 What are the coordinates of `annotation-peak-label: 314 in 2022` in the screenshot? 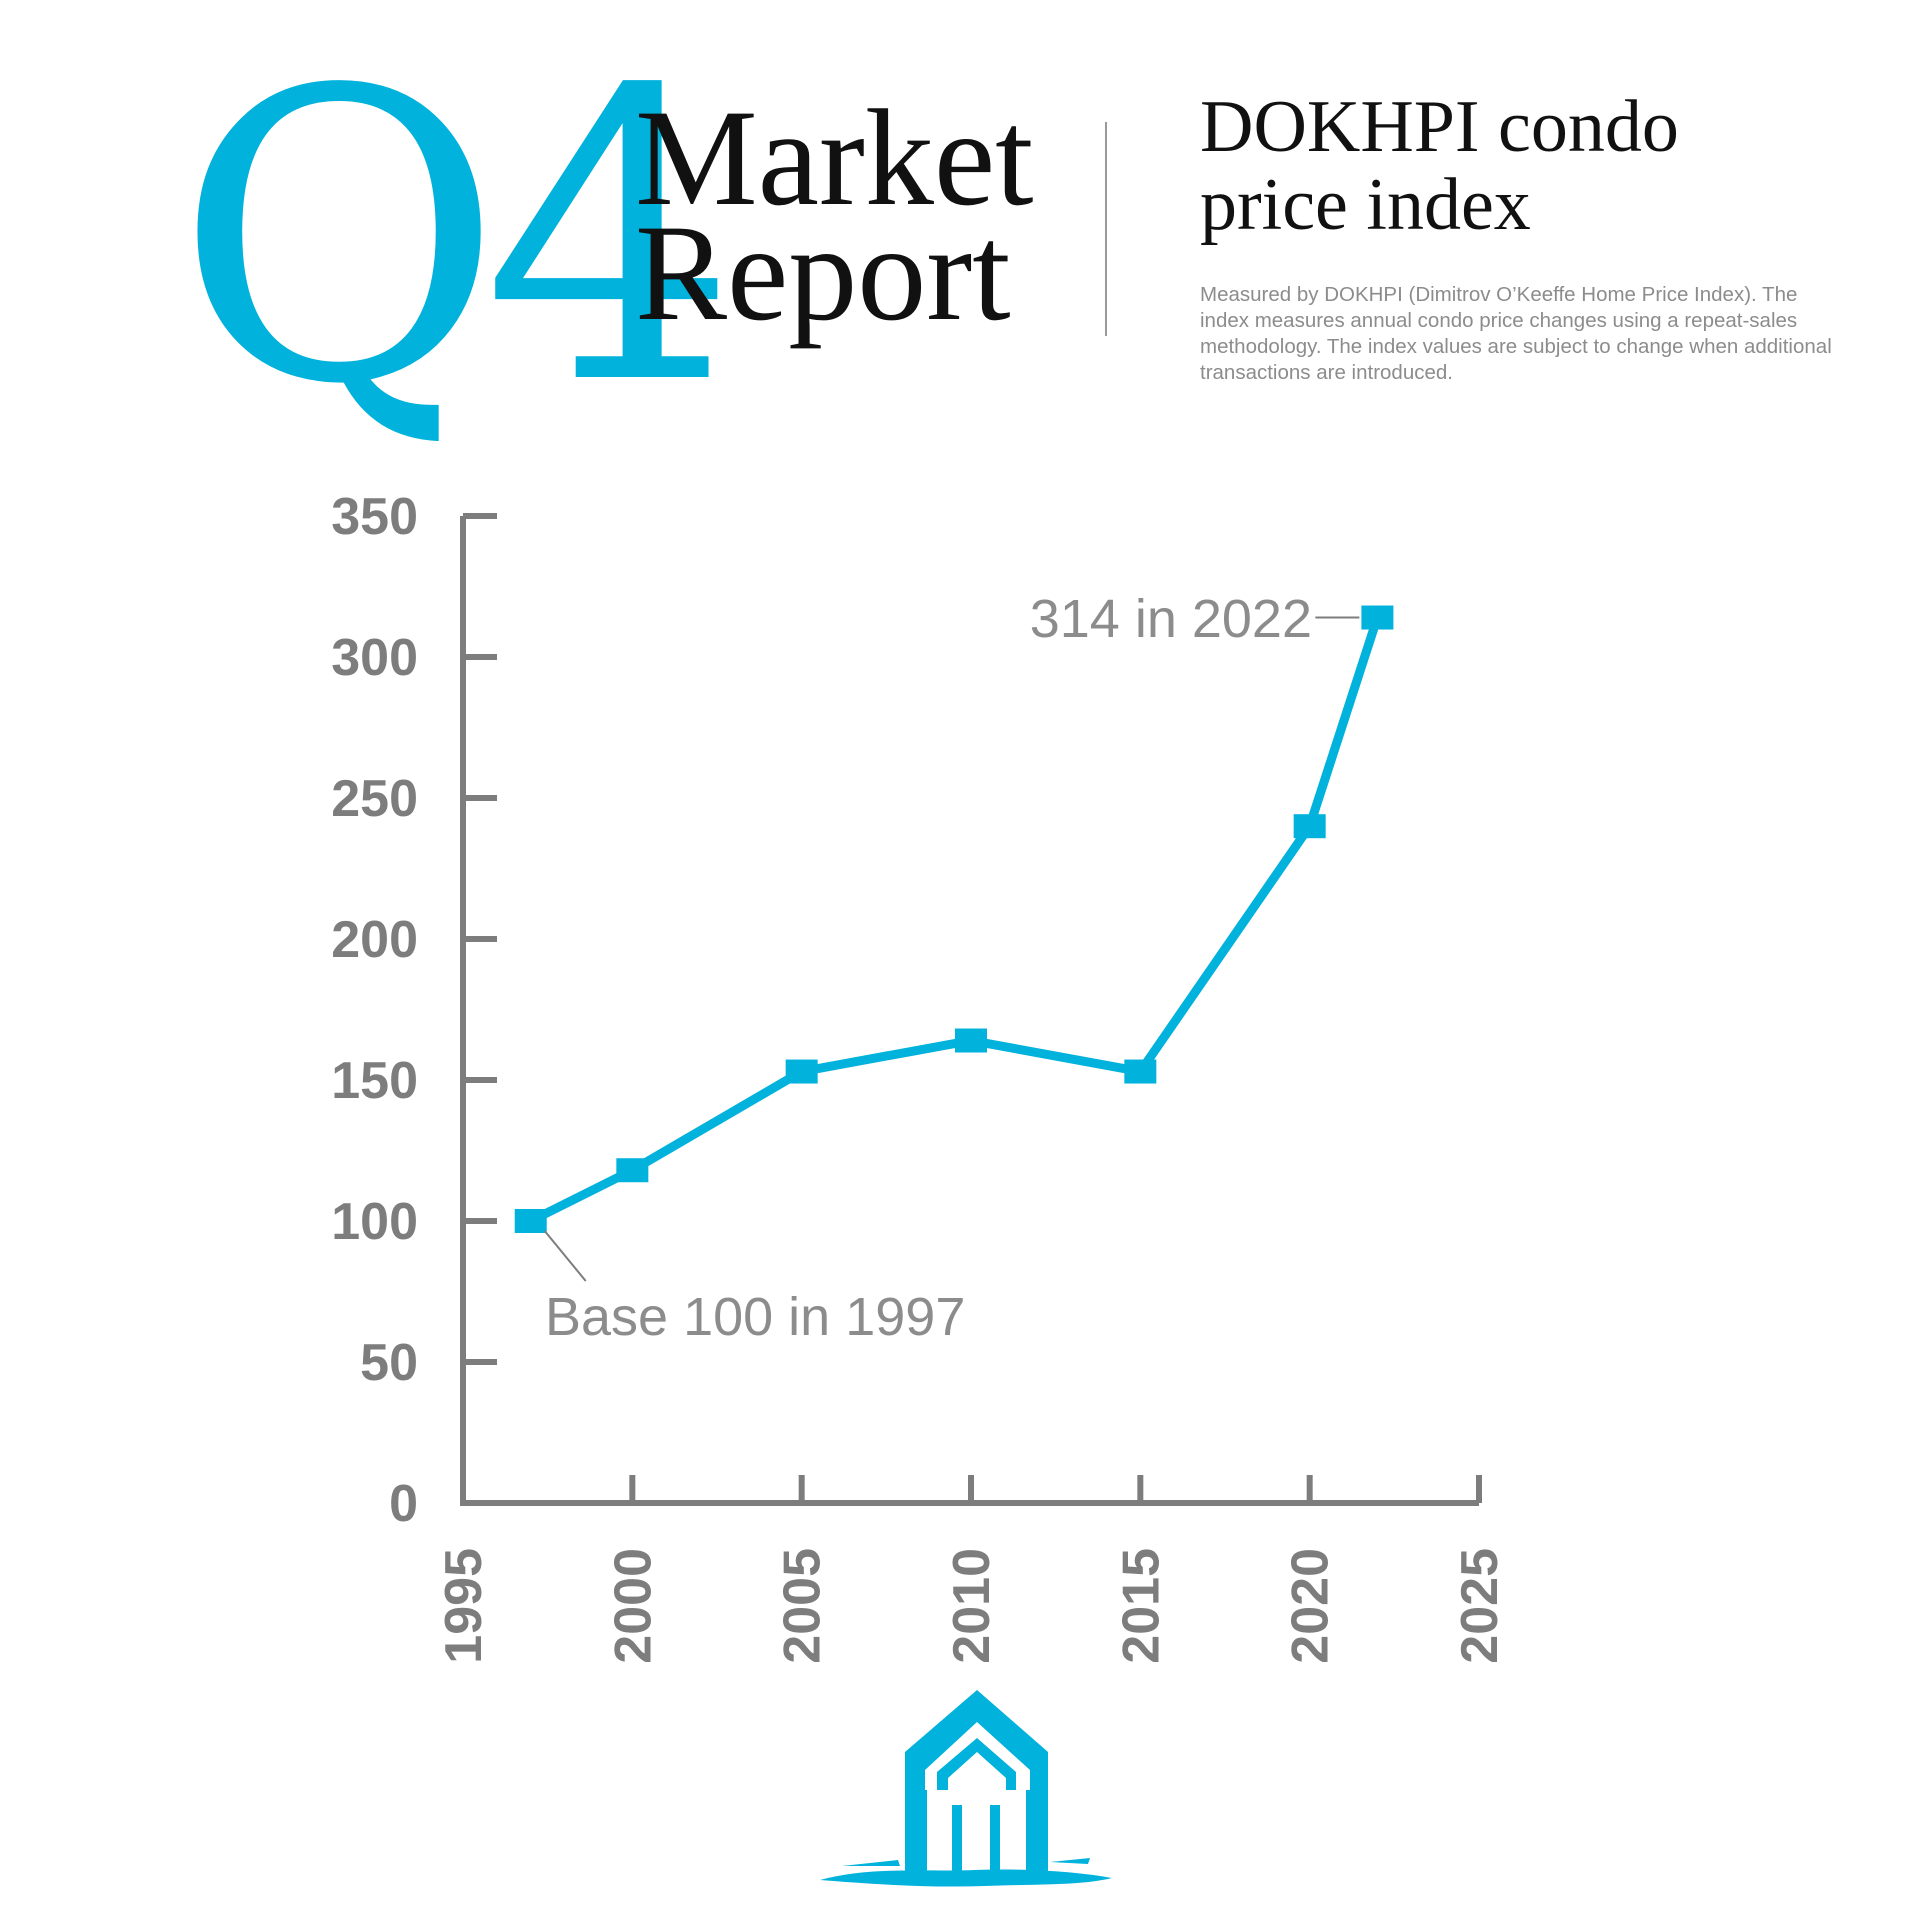 It's located at (1171, 619).